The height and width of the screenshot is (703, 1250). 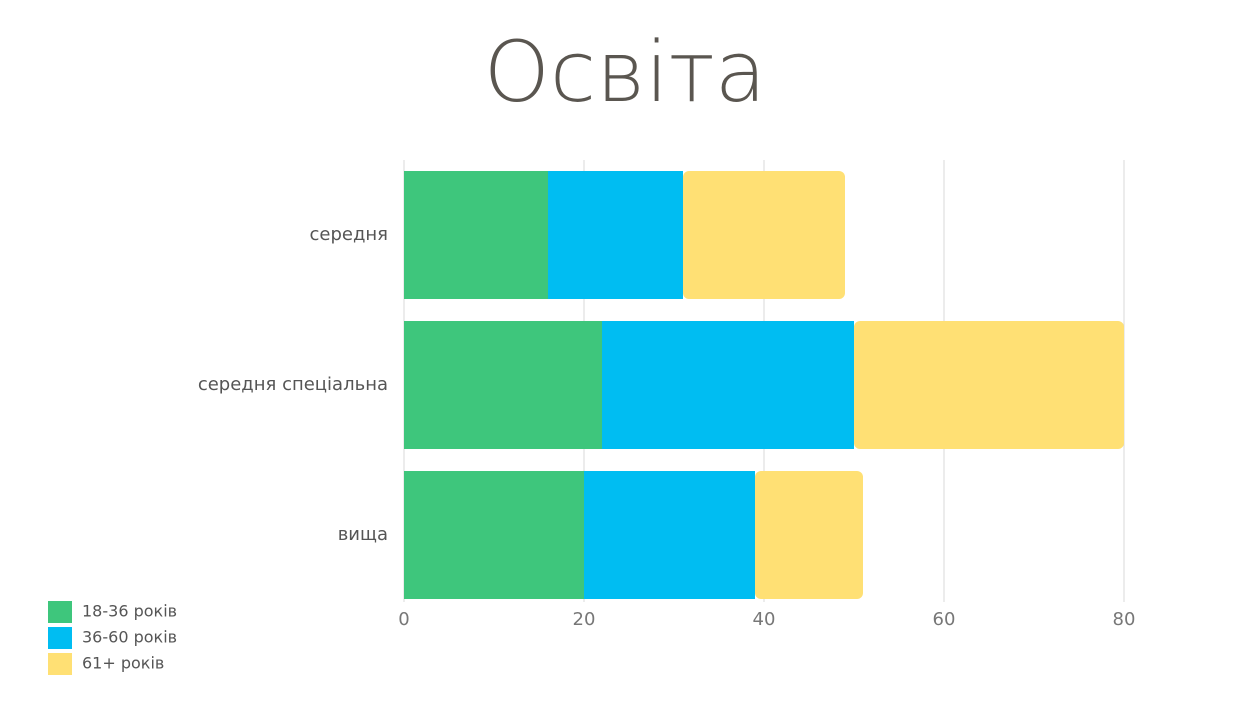 I want to click on x-tick-label: 40, so click(x=764, y=619).